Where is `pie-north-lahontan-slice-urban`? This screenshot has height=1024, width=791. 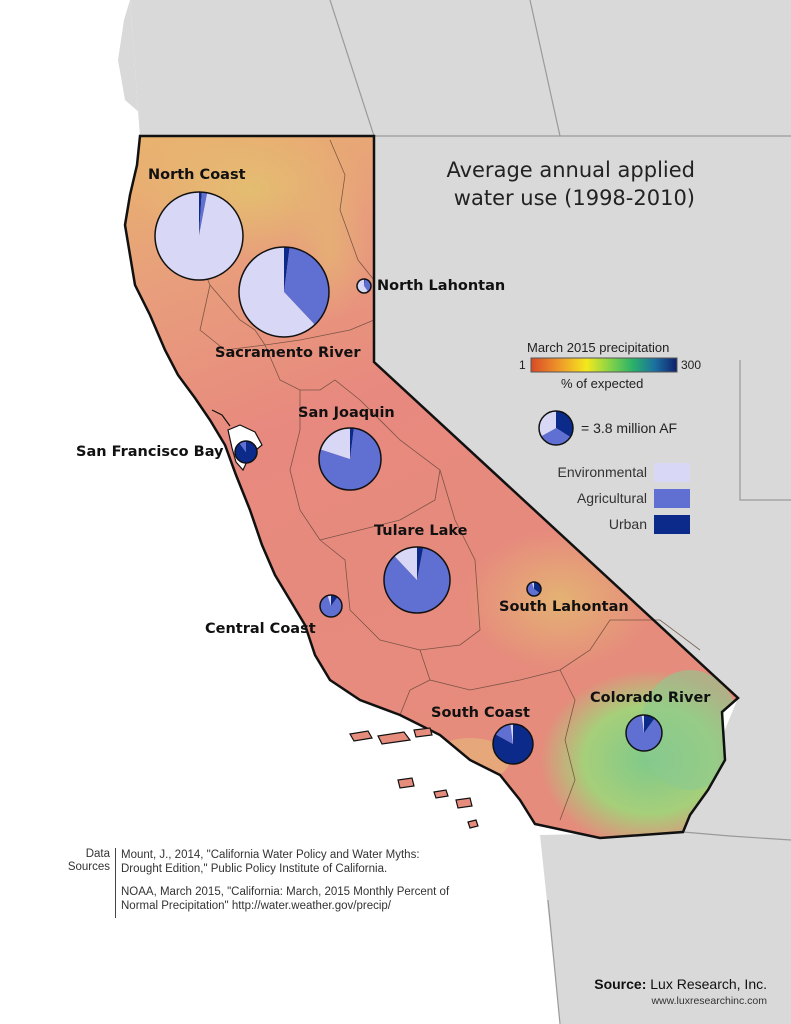
pie-north-lahontan-slice-urban is located at coordinates (364, 282).